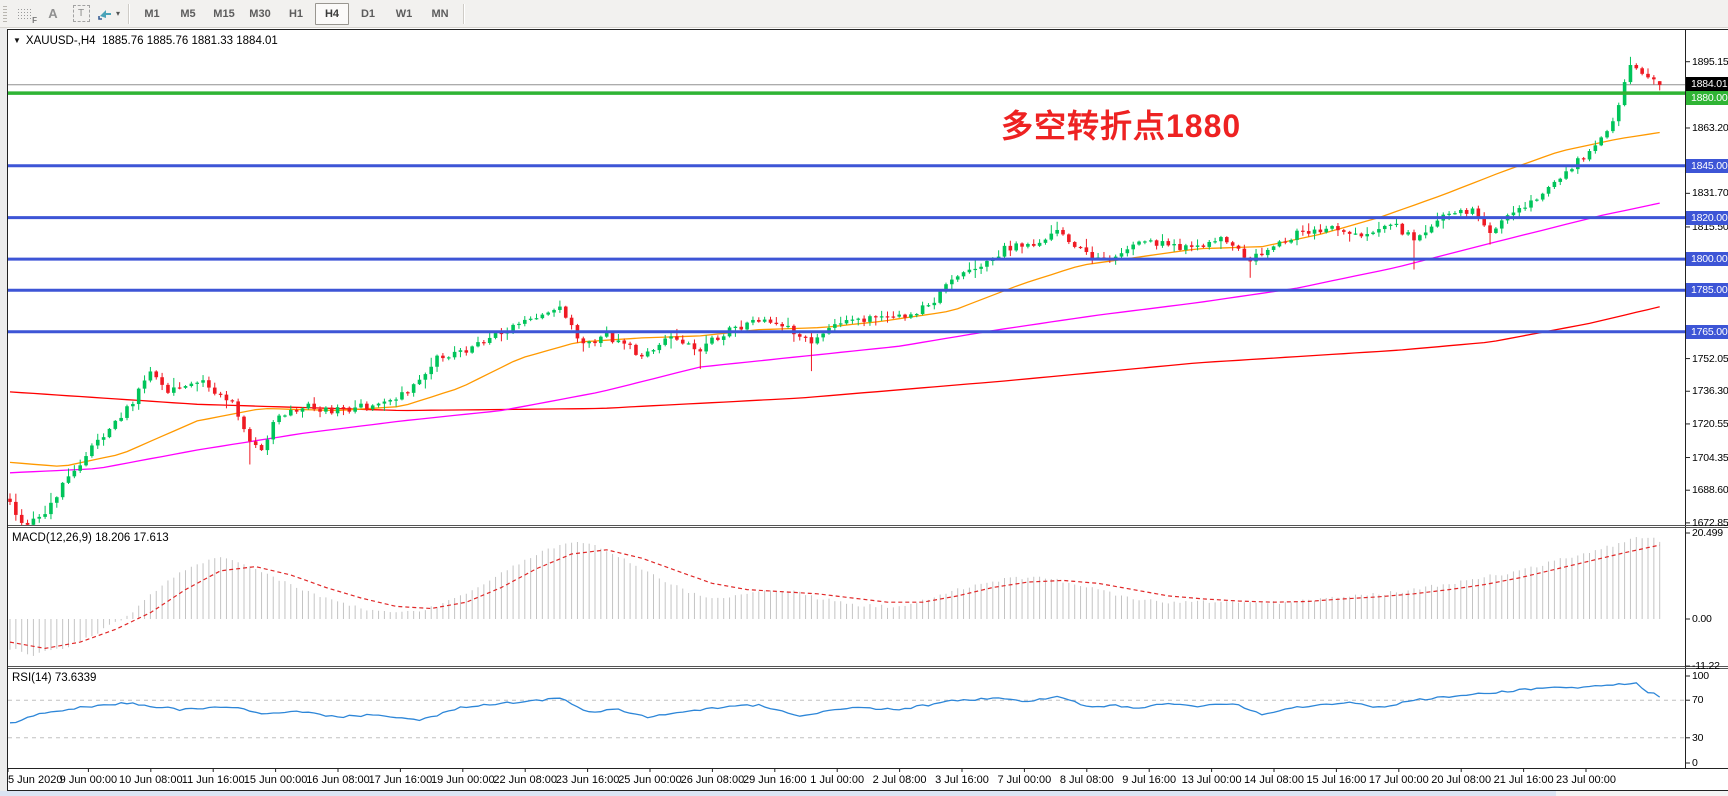 This screenshot has height=796, width=1728. I want to click on grid-f-icon: F, so click(25, 14).